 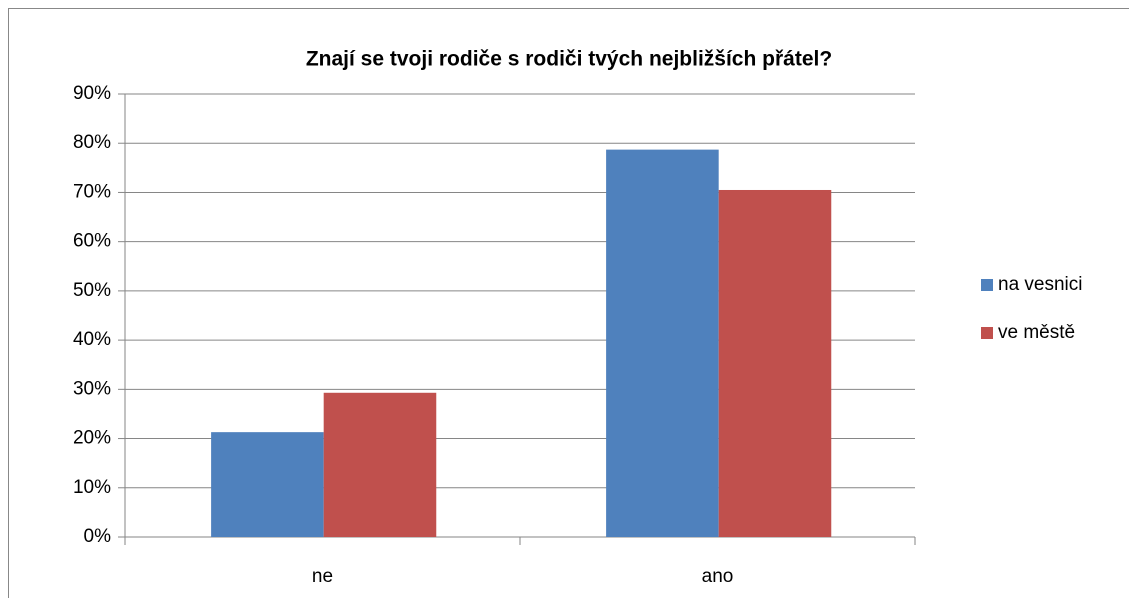 I want to click on x-tick-label: ano, so click(x=718, y=576).